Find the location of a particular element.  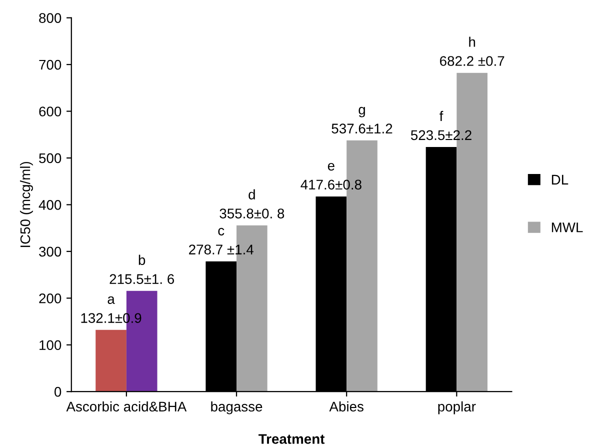

data-label: f 523.5±2.2 is located at coordinates (441, 125).